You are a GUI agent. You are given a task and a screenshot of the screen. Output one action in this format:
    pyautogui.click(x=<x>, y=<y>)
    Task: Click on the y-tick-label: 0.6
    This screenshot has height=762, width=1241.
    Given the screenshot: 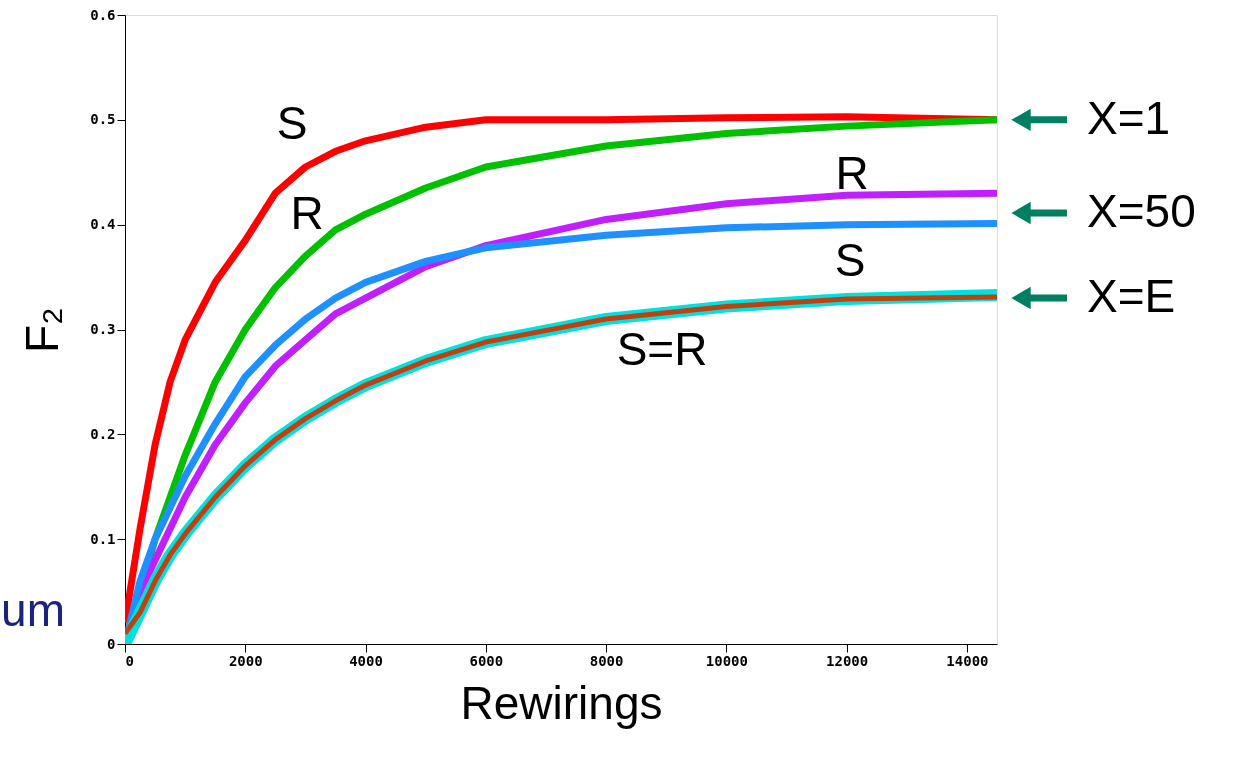 What is the action you would take?
    pyautogui.click(x=103, y=14)
    